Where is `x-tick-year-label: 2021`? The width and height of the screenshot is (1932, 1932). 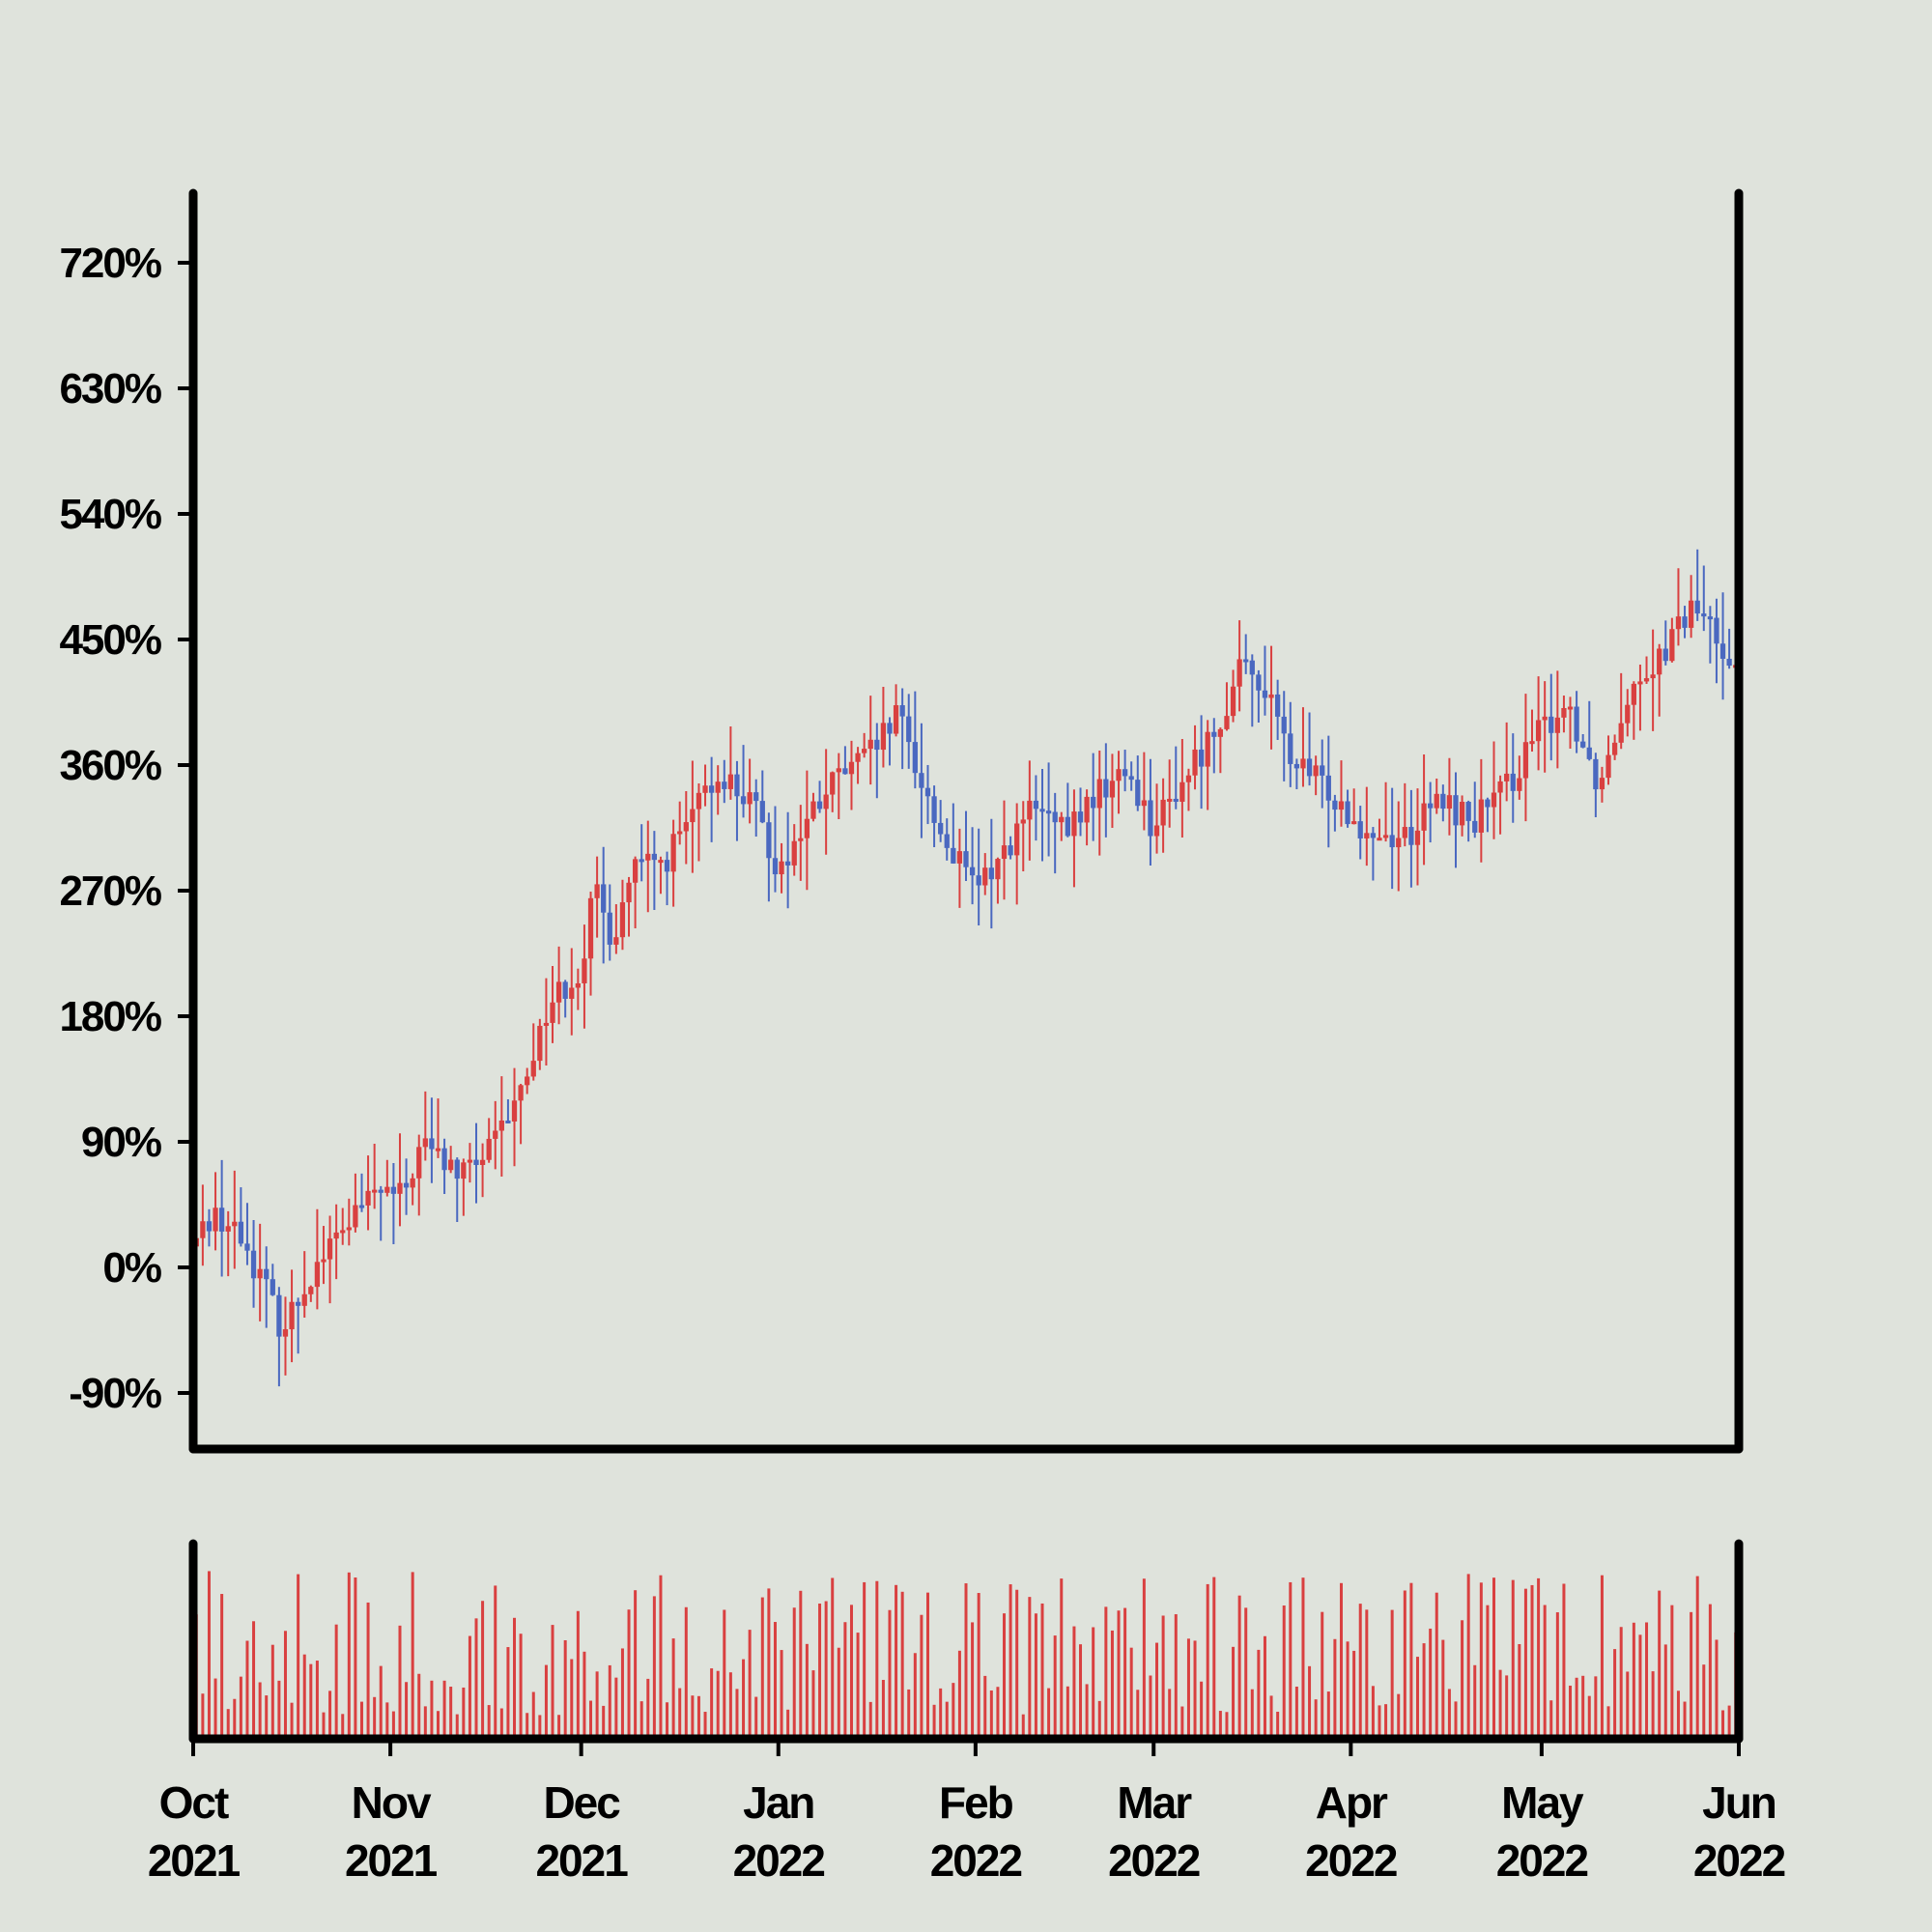 x-tick-year-label: 2021 is located at coordinates (194, 1860).